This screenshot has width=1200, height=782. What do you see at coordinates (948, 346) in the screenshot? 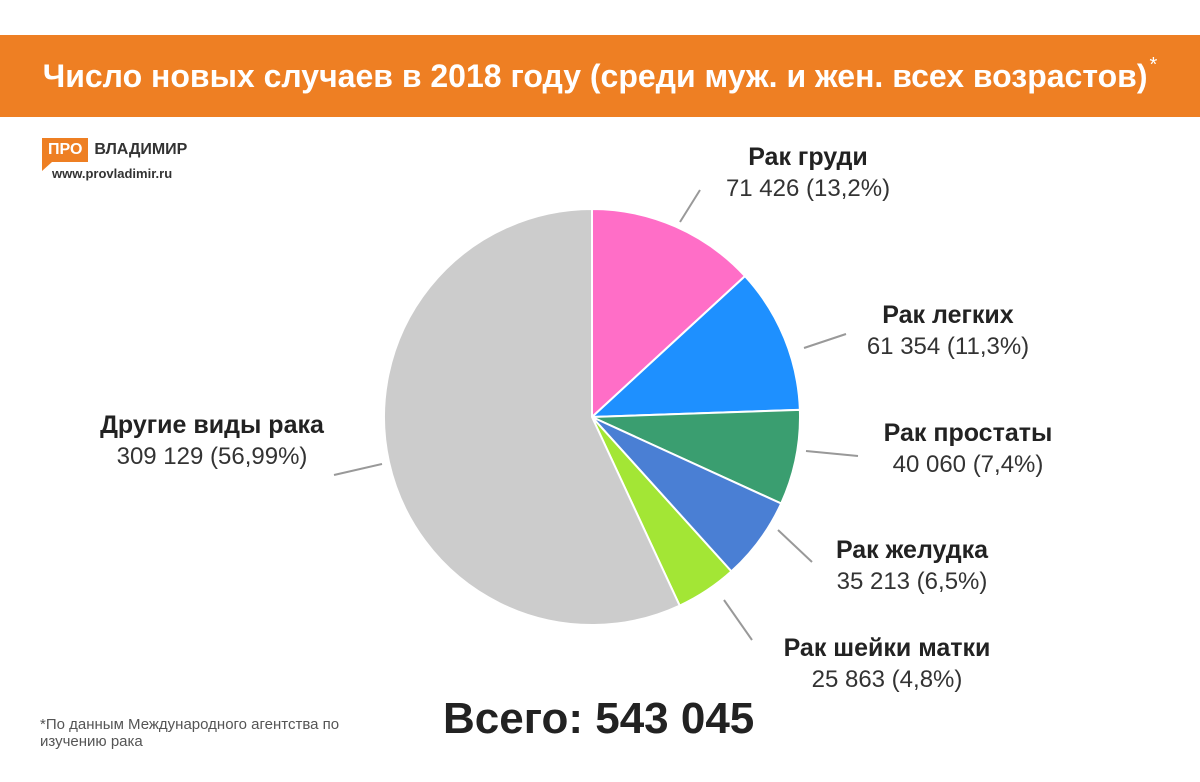
I see `slice-value-label: 61 354 (11,3%)` at bounding box center [948, 346].